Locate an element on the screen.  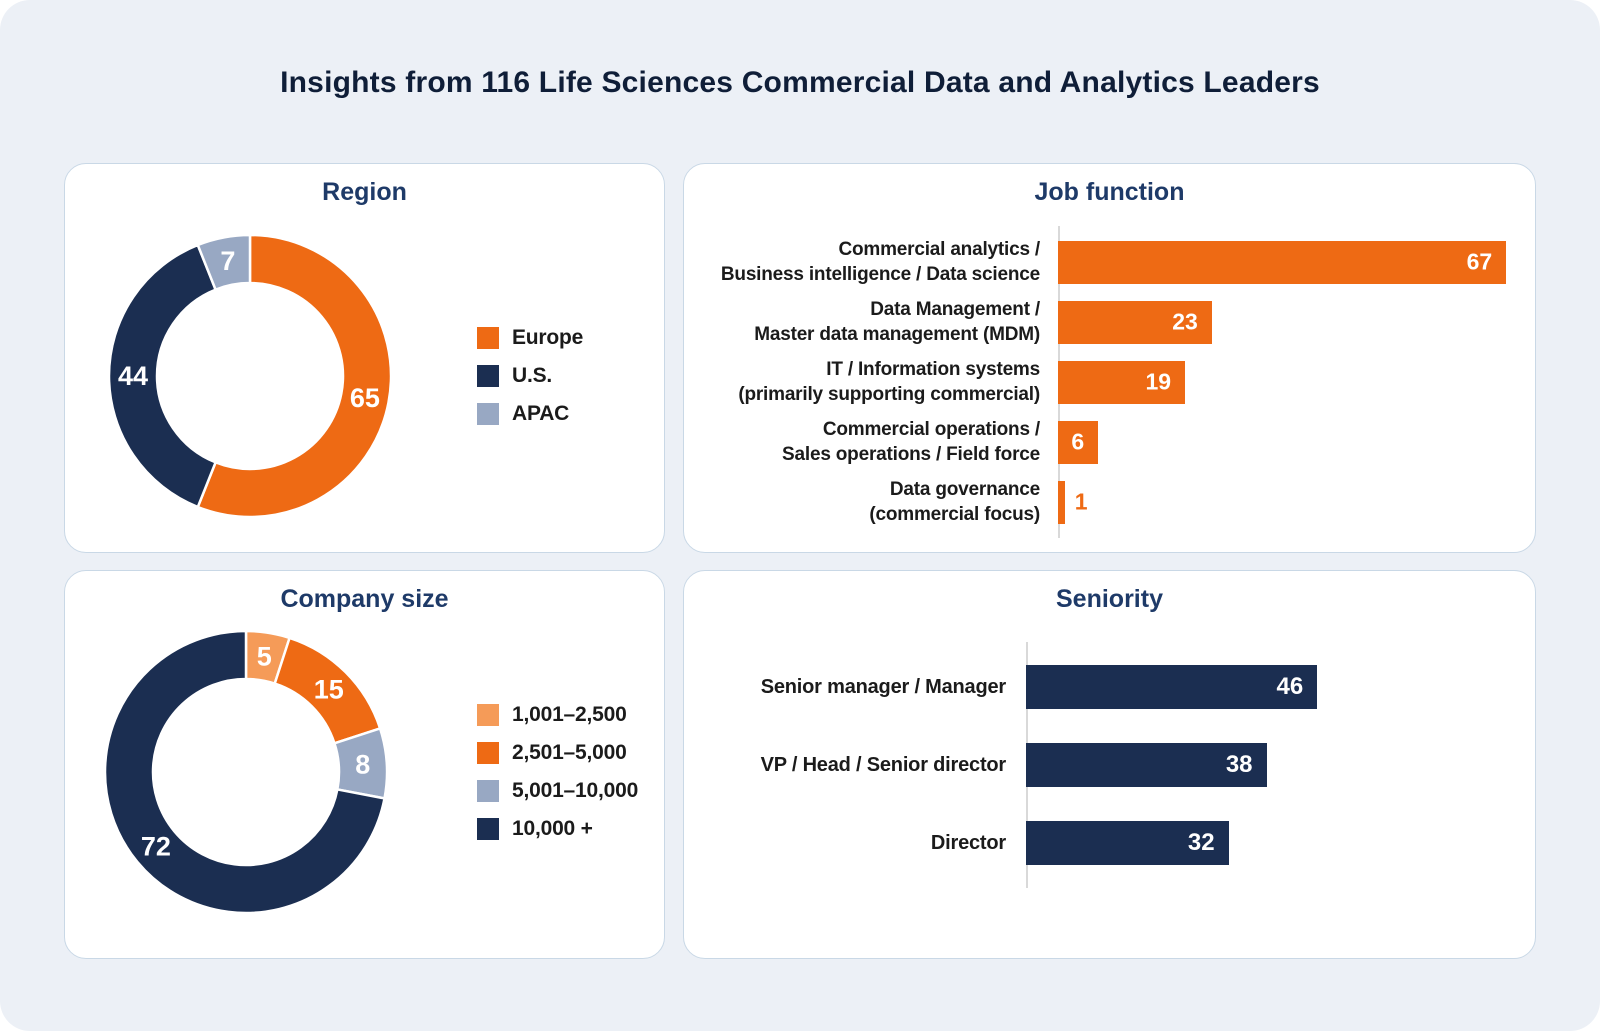
donut-slice-europe is located at coordinates (294, 376).